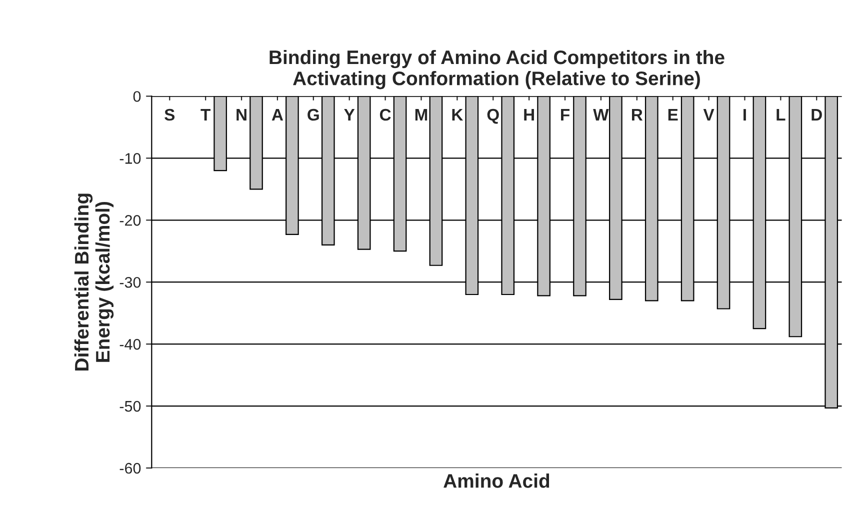 This screenshot has width=852, height=520. I want to click on y-tick-label: -30, so click(130, 282).